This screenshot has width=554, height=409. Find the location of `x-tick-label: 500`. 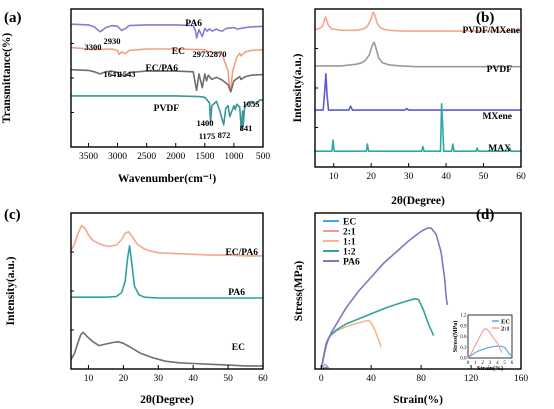

x-tick-label: 500 is located at coordinates (263, 157).